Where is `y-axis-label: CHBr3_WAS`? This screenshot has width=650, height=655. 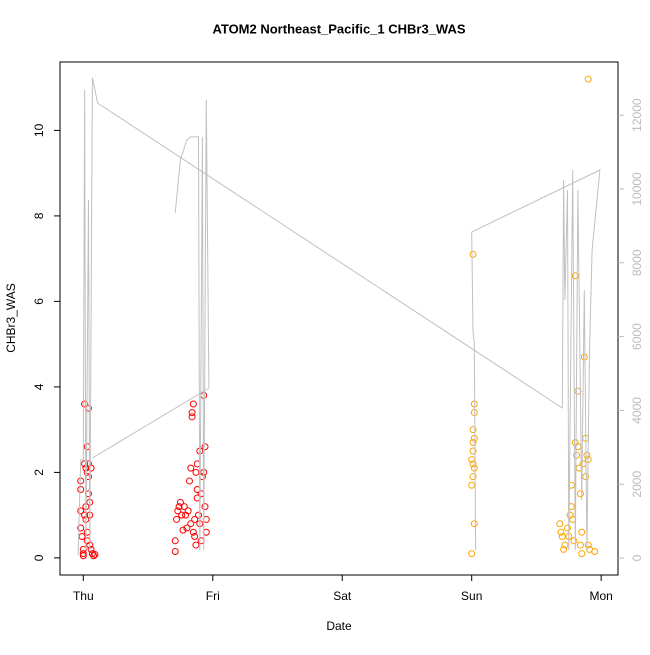
y-axis-label: CHBr3_WAS is located at coordinates (11, 318).